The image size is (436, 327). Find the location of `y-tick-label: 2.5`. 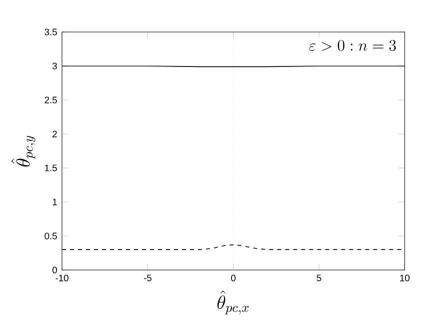

y-tick-label: 2.5 is located at coordinates (50, 100).